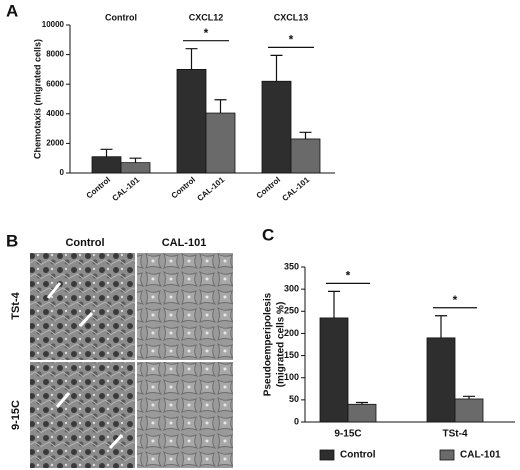 The width and height of the screenshot is (520, 470). Describe the element at coordinates (347, 434) in the screenshot. I see `category-label: 9-15C` at that location.